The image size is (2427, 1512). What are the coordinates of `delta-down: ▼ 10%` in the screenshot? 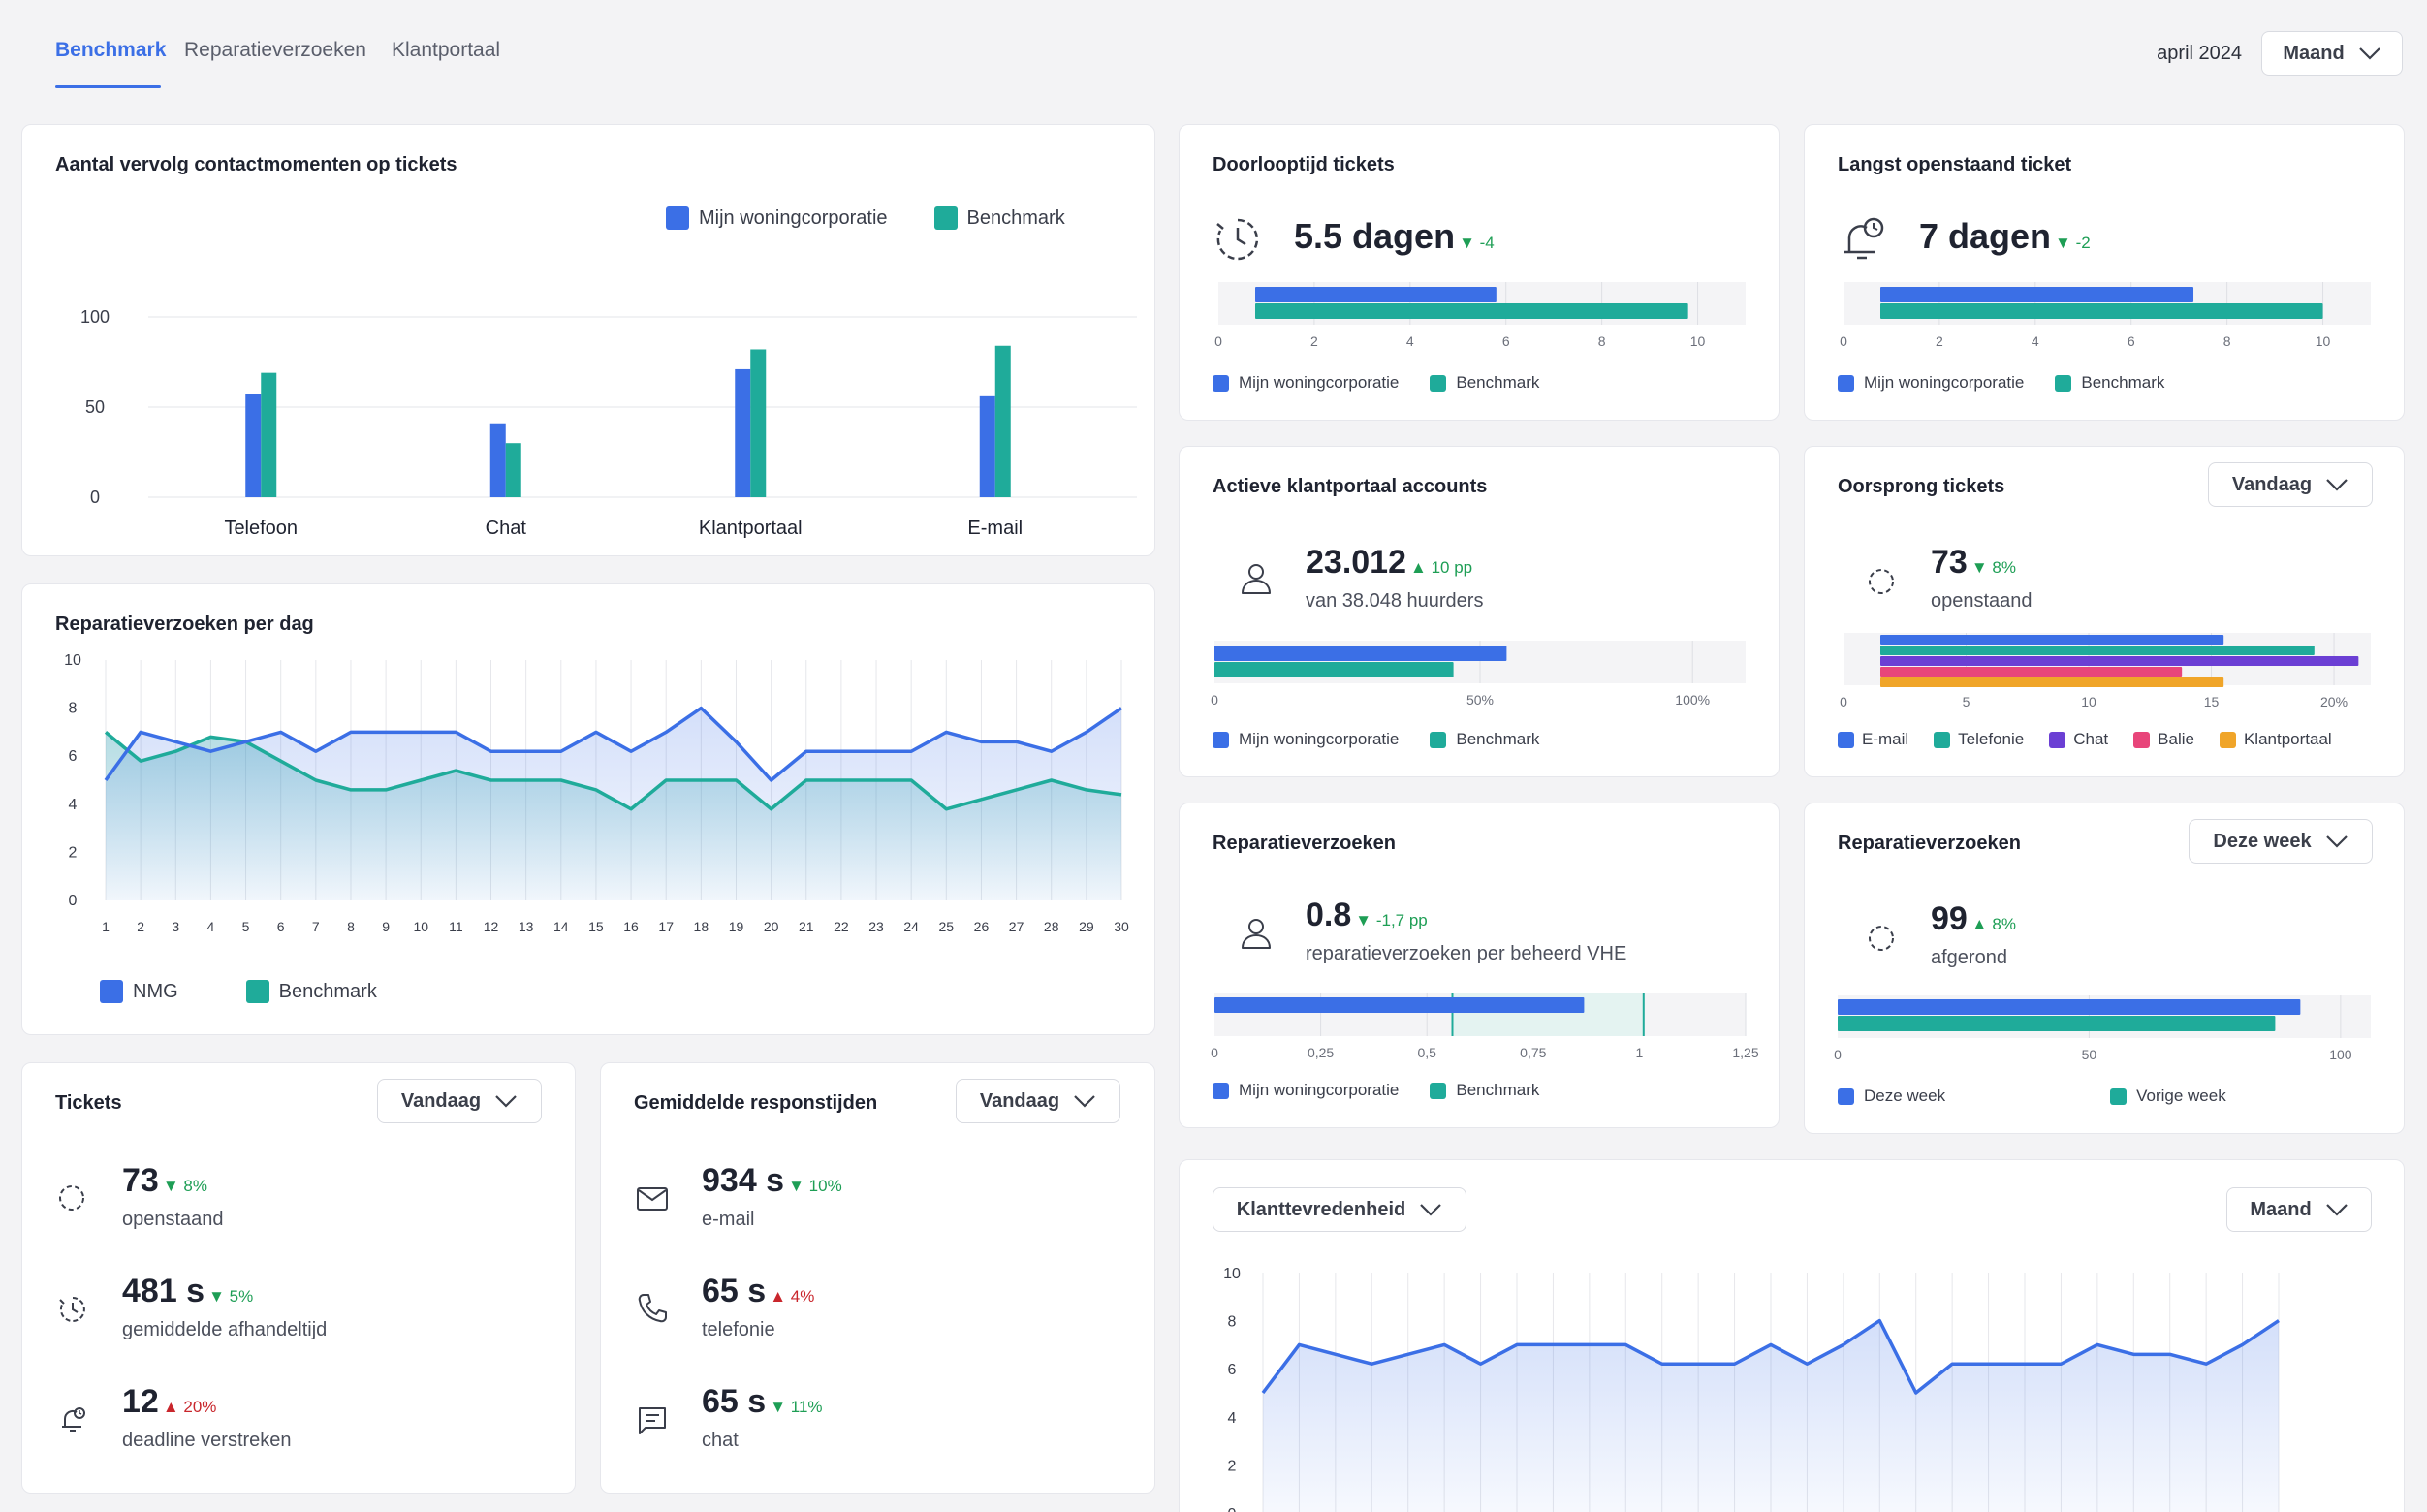 It's located at (815, 1186).